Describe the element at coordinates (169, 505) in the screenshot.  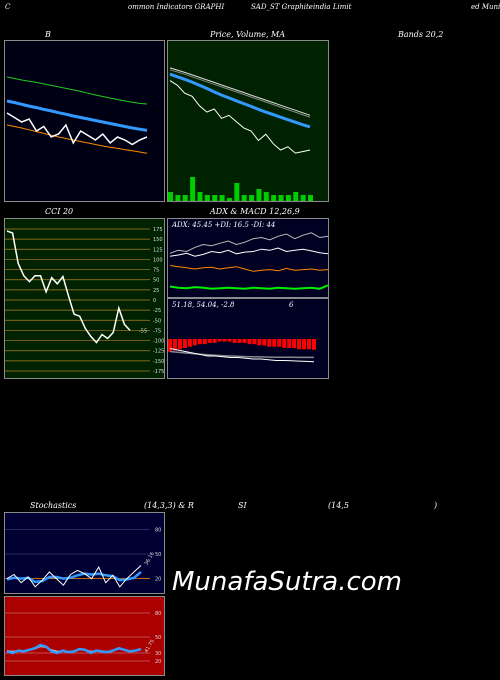
I see `stochastics-params: (14,3,3) & R` at that location.